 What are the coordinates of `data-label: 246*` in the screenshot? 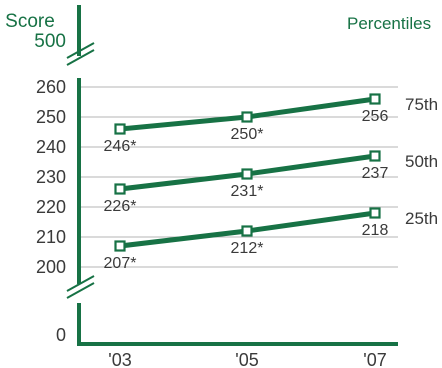 It's located at (120, 146).